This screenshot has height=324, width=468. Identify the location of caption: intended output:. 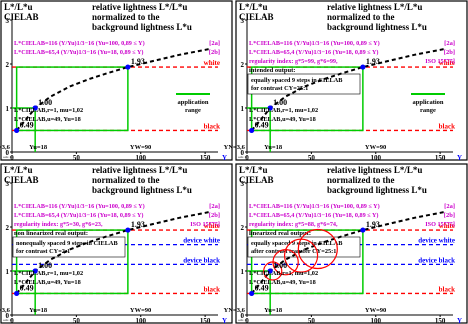
(272, 70).